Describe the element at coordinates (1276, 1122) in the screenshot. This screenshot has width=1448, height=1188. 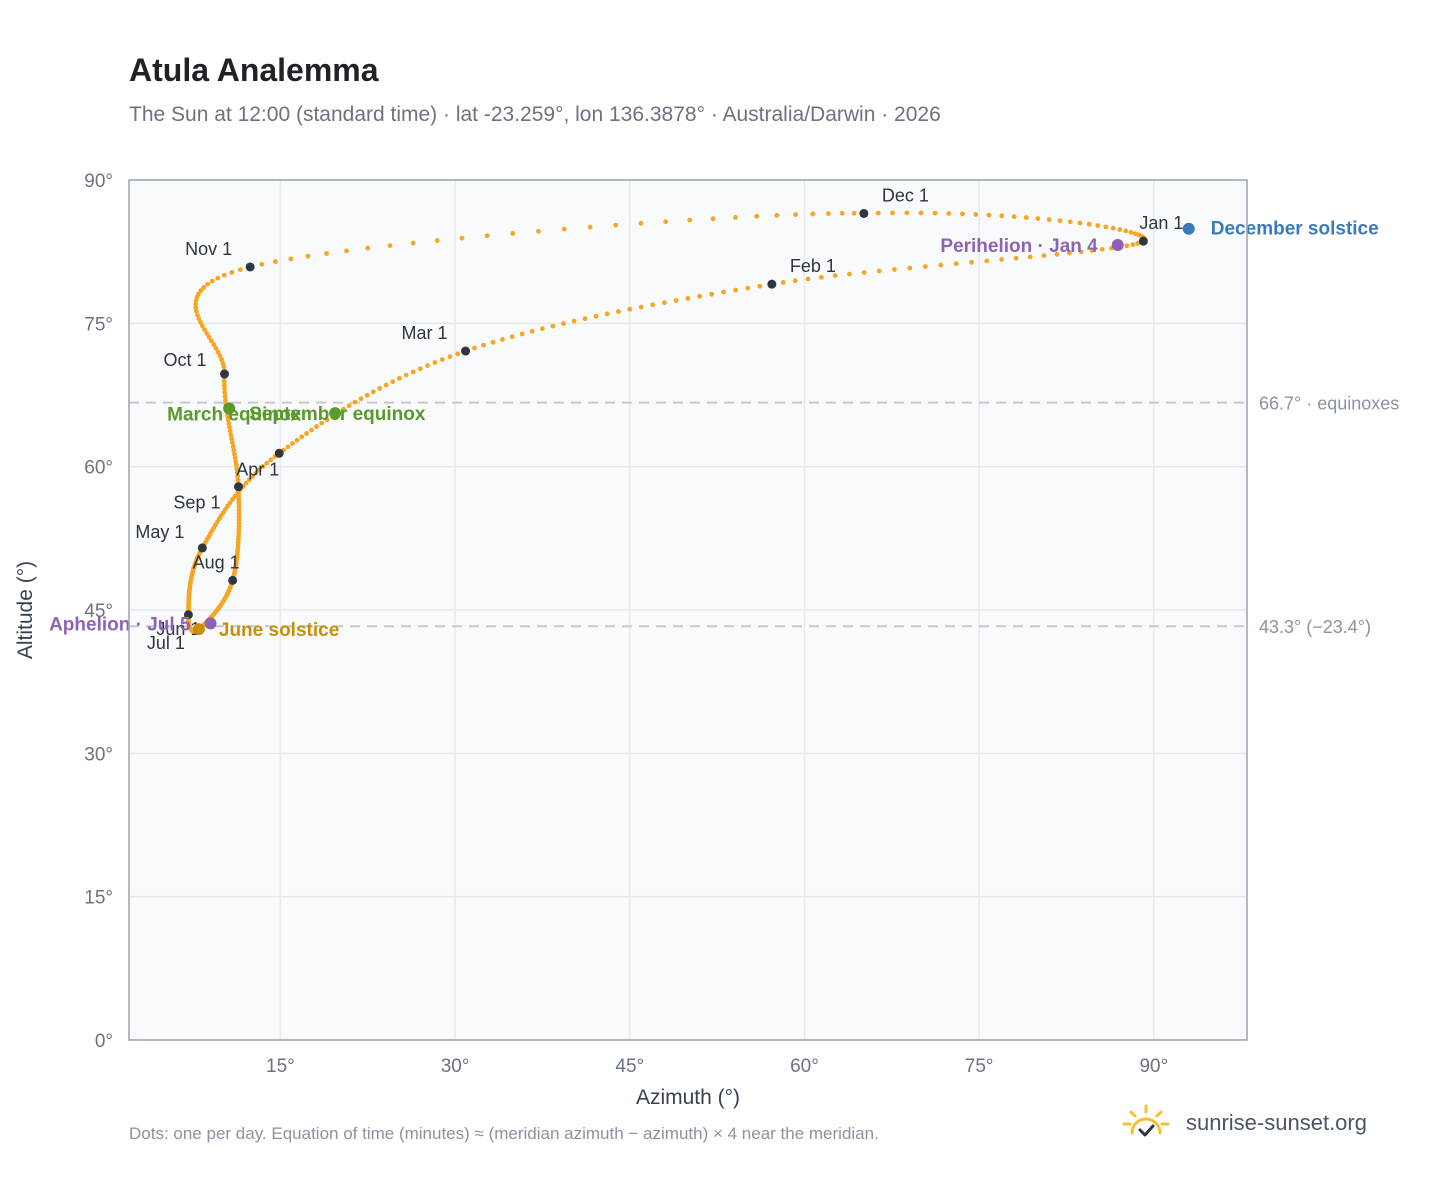
I see `brand-name: sunrise-sunset.org` at that location.